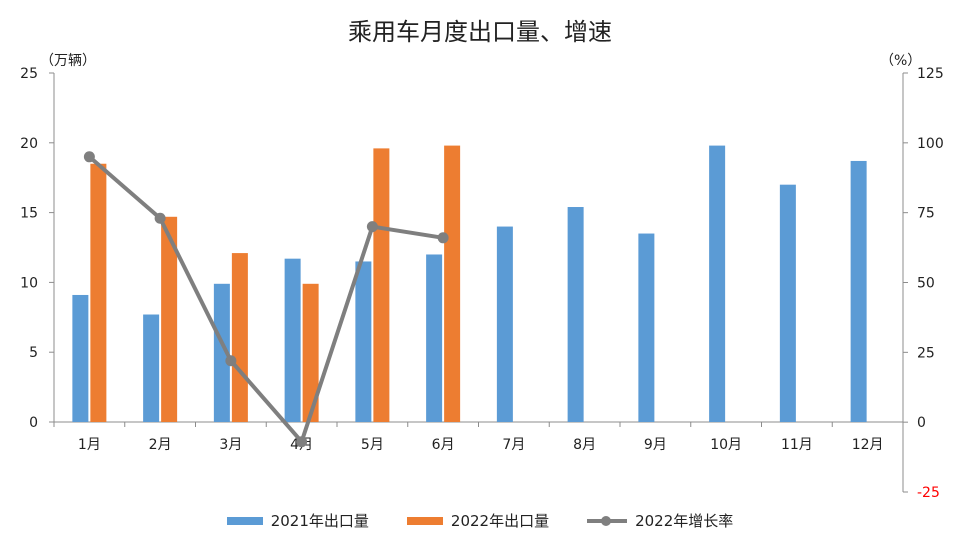 This screenshot has height=549, width=960. Describe the element at coordinates (584, 445) in the screenshot. I see `x-axis-tick-label: 8月` at that location.